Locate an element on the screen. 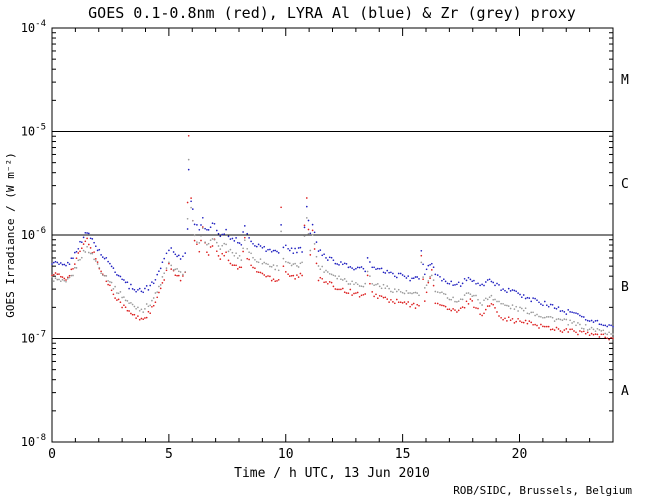 This screenshot has width=650, height=504. flare-class-label-c: C is located at coordinates (625, 184).